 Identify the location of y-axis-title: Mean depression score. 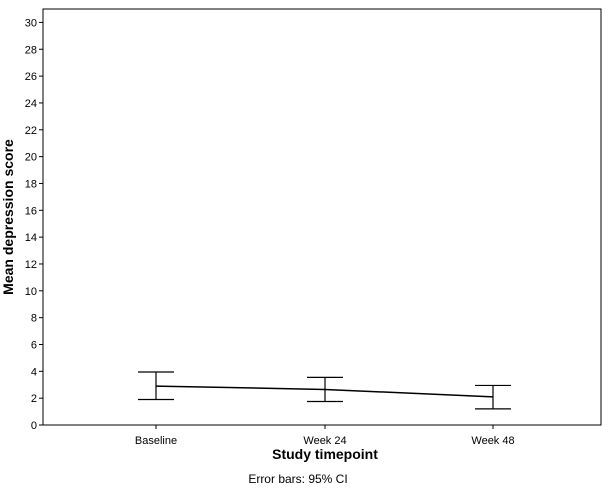
(8, 217).